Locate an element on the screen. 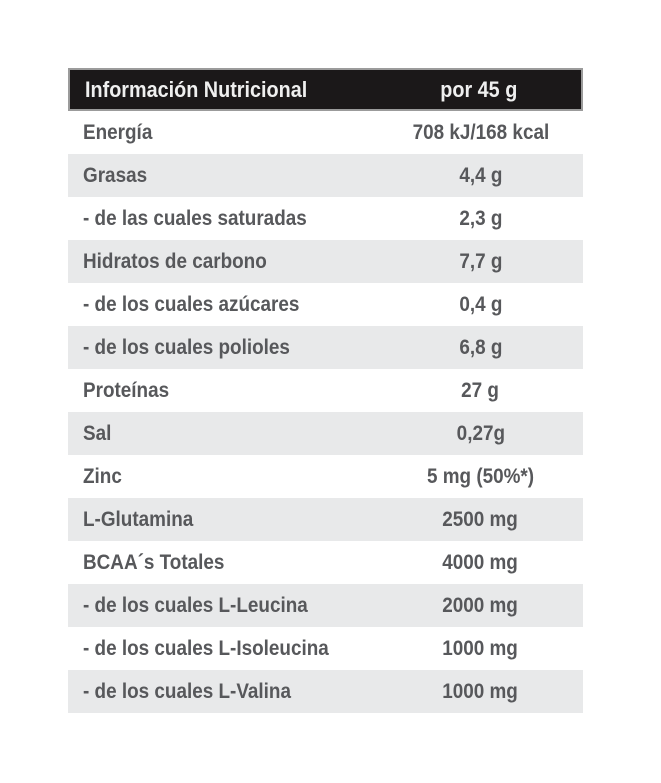 Image resolution: width=661 pixels, height=783 pixels. nutrient-value-cell: 4000 mg is located at coordinates (480, 563).